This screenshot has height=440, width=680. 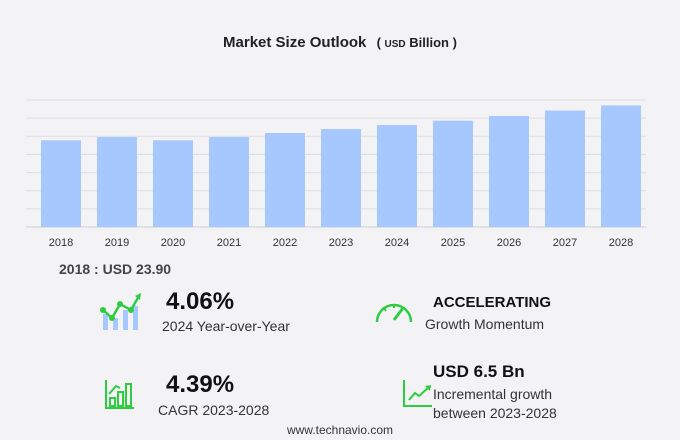 What do you see at coordinates (621, 166) in the screenshot?
I see `bar-2028` at bounding box center [621, 166].